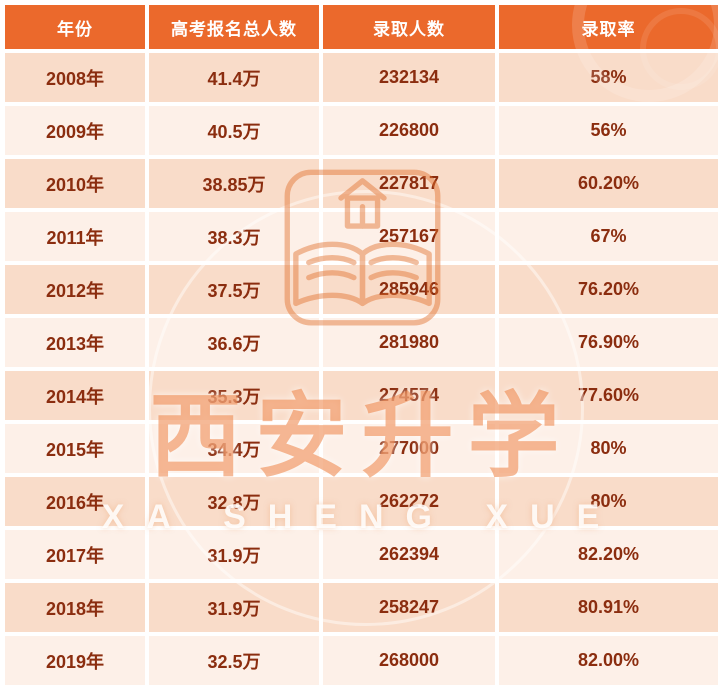  Describe the element at coordinates (234, 183) in the screenshot. I see `cell-applicants: 38.85万` at that location.